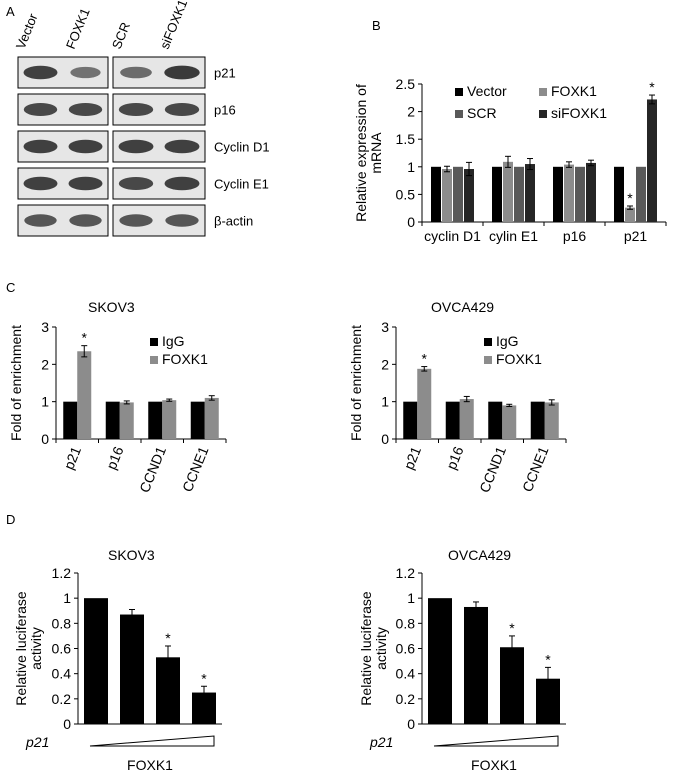  What do you see at coordinates (406, 84) in the screenshot?
I see `y-tick-label: 2.5` at bounding box center [406, 84].